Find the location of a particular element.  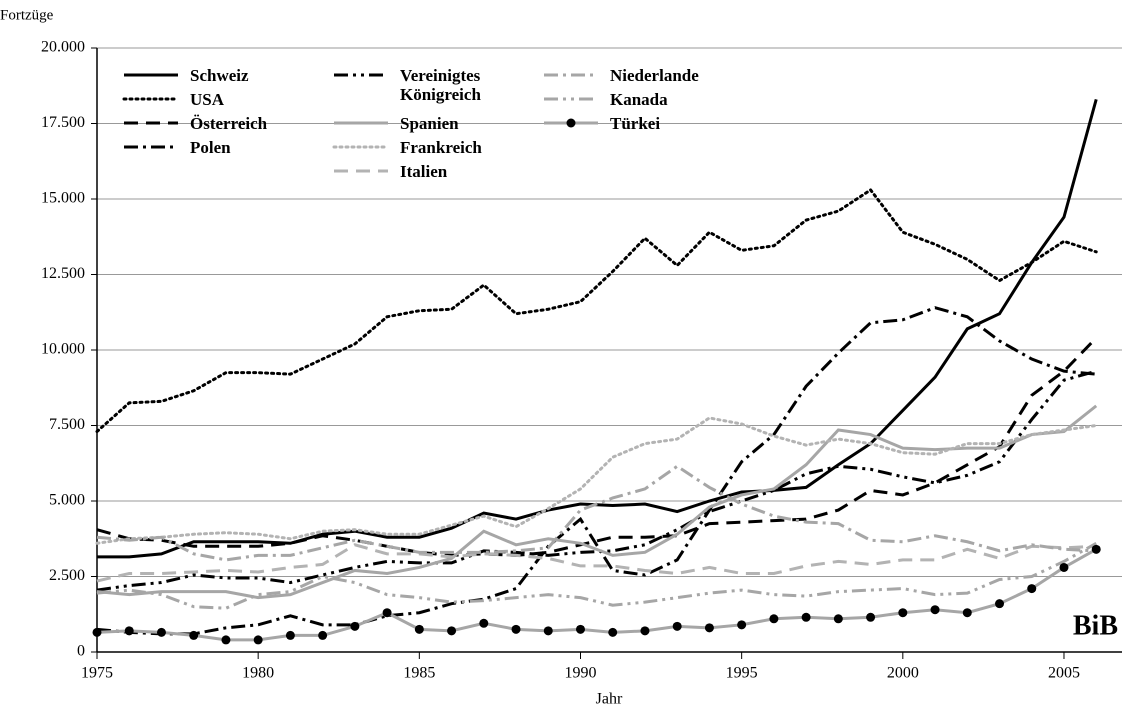

y-tick-label: 7.500 is located at coordinates (67, 424).